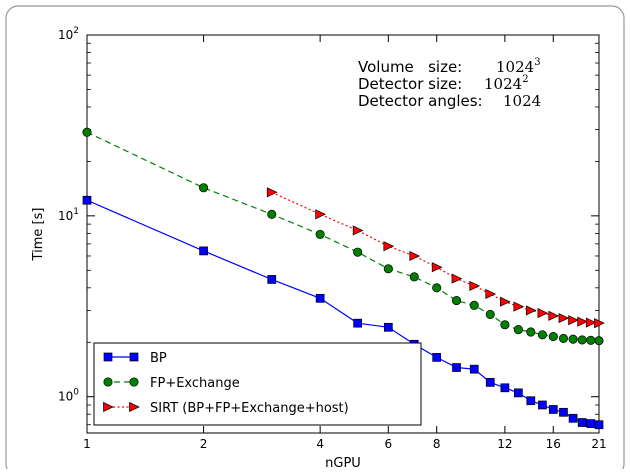 This screenshot has width=630, height=473. I want to click on legend-entry: SIRT (BP+FP+Exchange+host), so click(226, 408).